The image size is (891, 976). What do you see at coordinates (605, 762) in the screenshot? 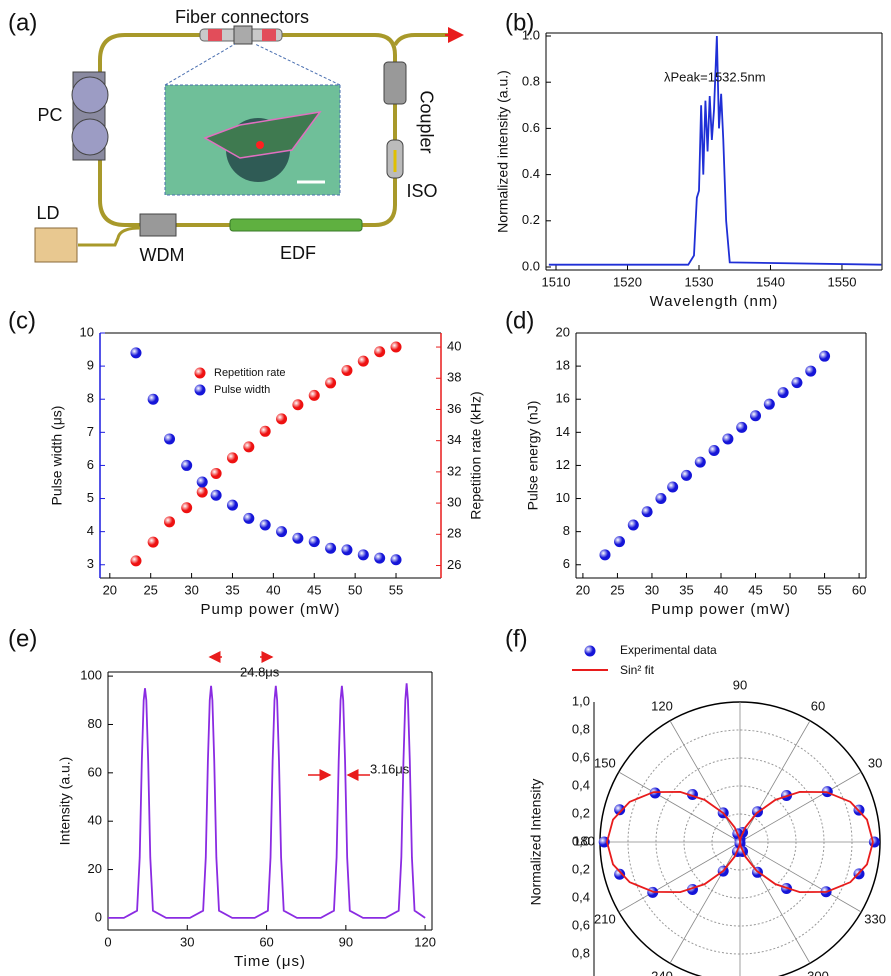
I see `theta-tick-label: 150` at bounding box center [605, 762].